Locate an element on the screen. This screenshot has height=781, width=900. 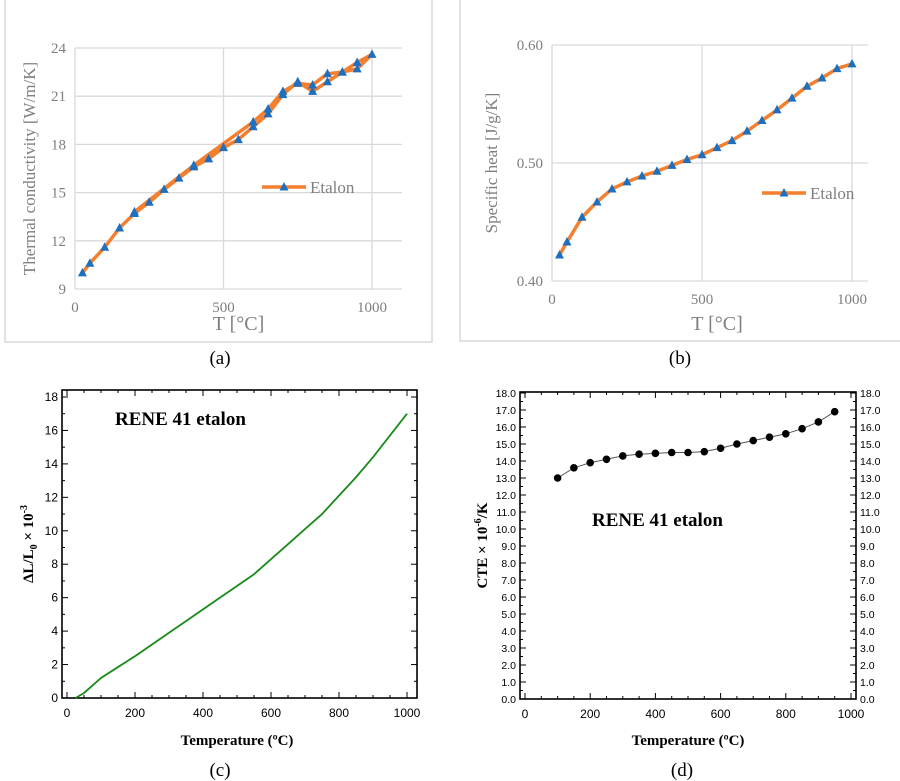
y-tick-label-right: 10.0 is located at coordinates (870, 530).